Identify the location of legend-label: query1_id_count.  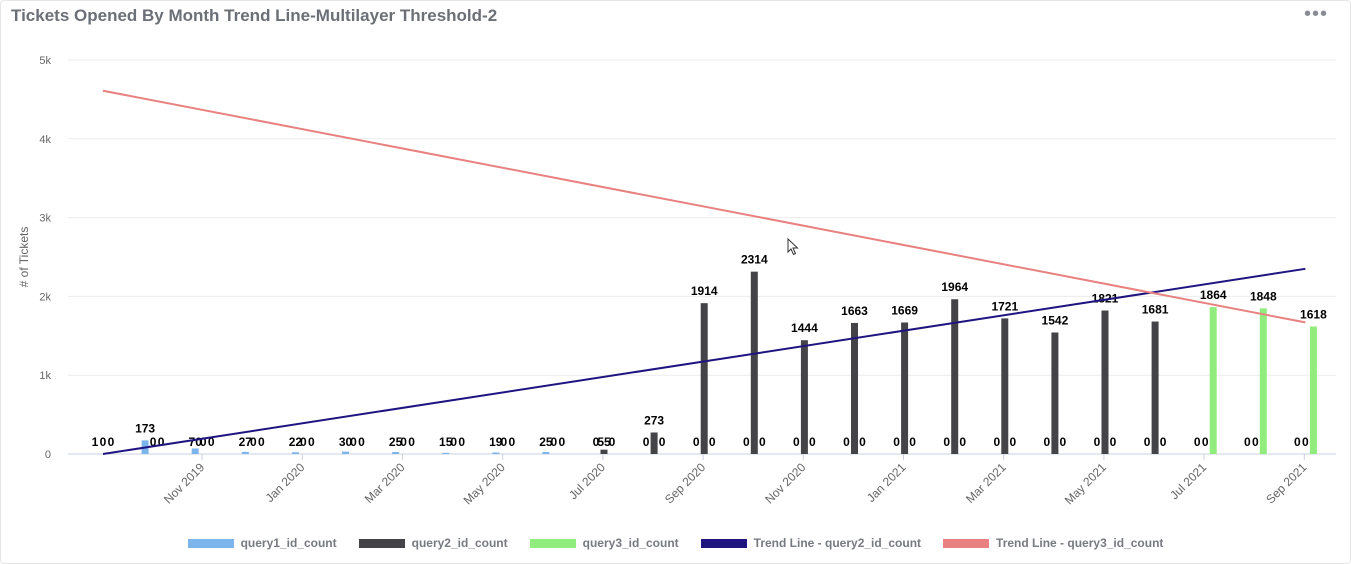
(288, 543).